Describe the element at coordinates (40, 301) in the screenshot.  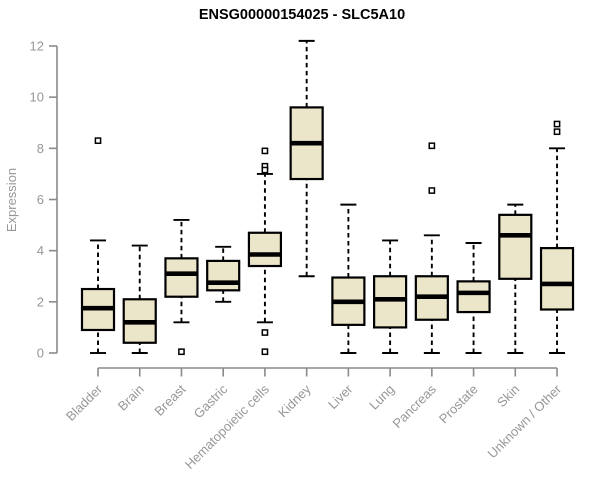
I see `y-tick-label-2: 2` at that location.